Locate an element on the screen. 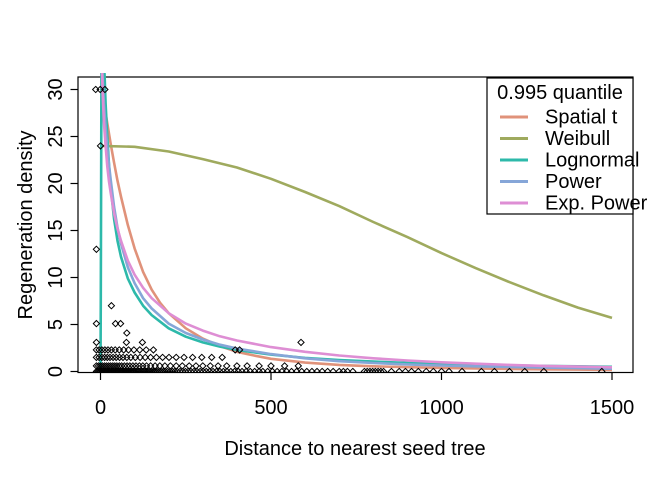  y-axis-tick-labels: 0 5 10 15 20 25 30 is located at coordinates (56, 227).